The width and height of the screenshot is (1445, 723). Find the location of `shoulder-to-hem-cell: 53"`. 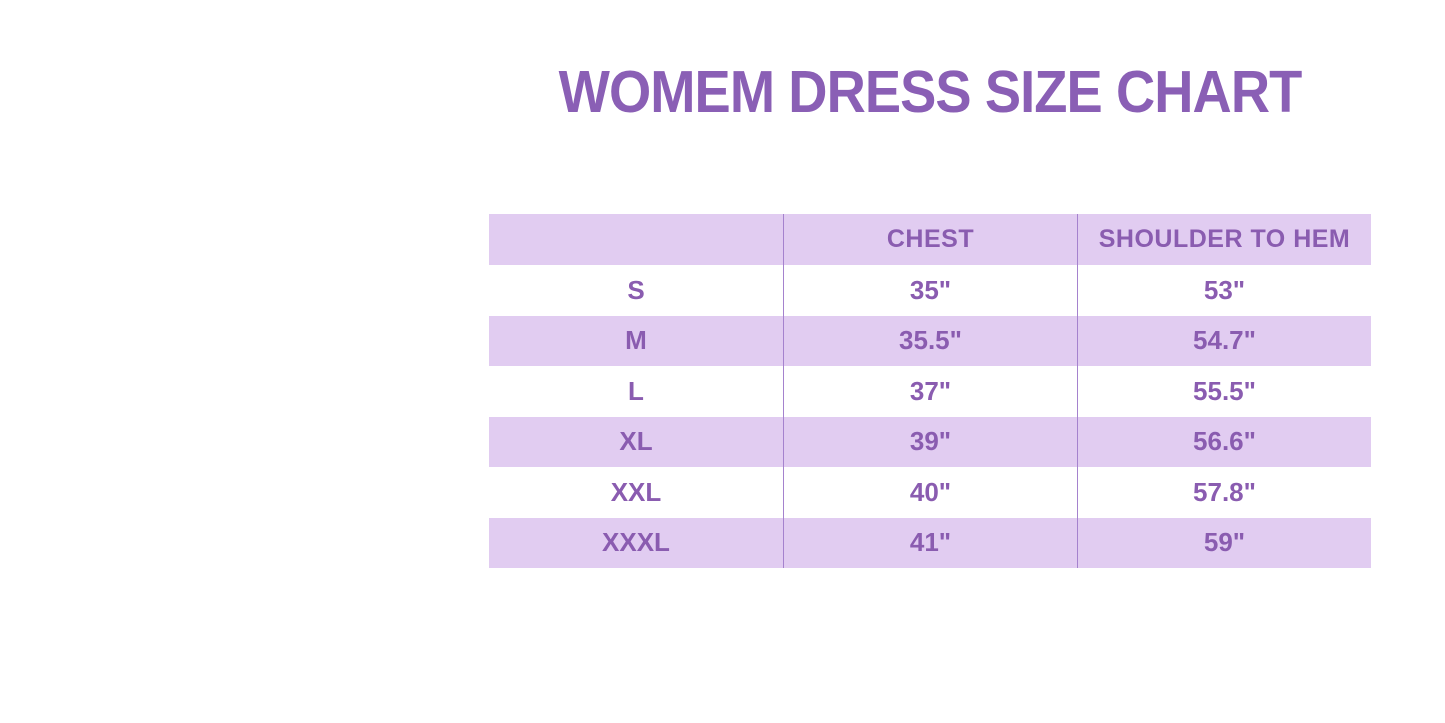

shoulder-to-hem-cell: 53" is located at coordinates (1224, 290).